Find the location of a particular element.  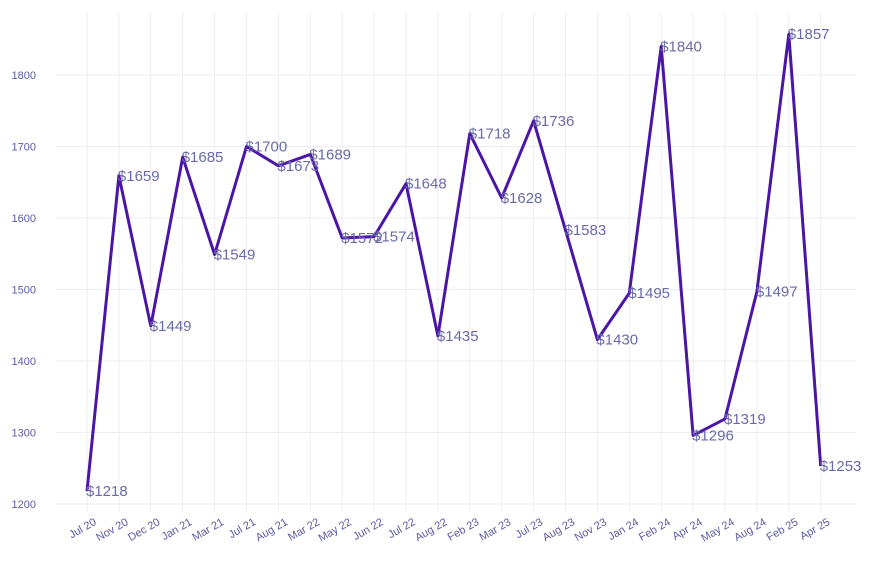

data-label: $1218 is located at coordinates (107, 491).